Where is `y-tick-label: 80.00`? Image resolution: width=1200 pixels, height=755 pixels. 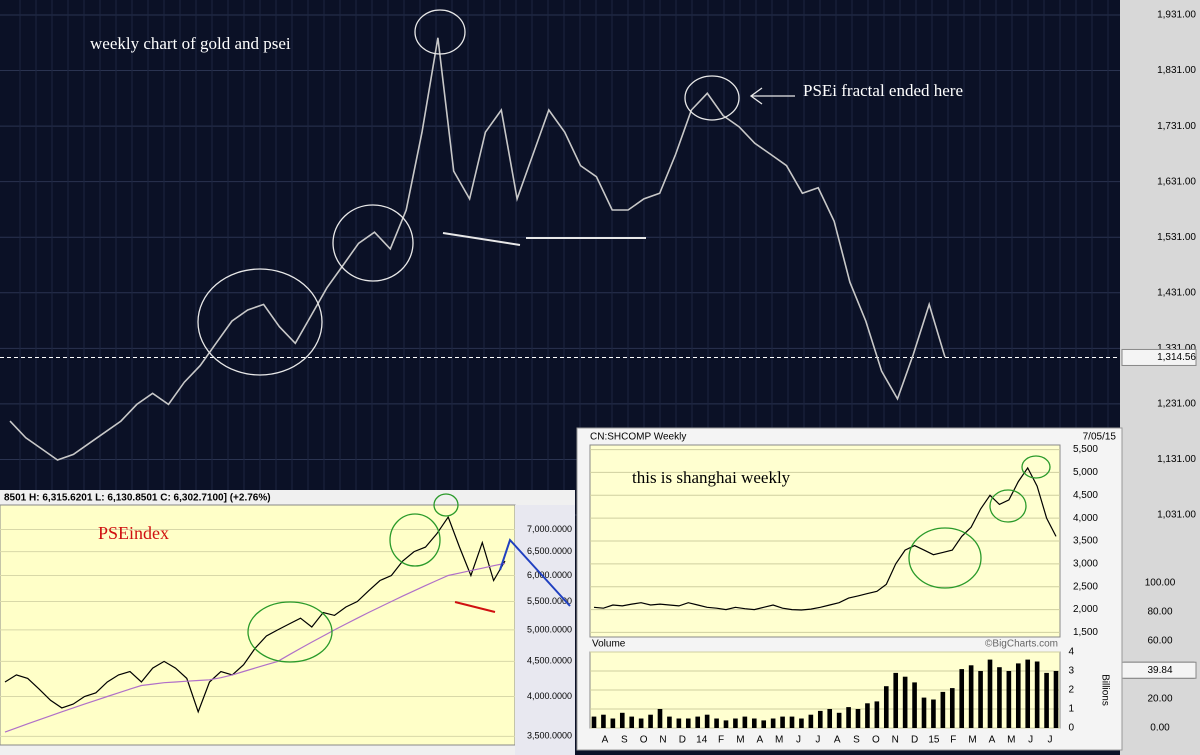
y-tick-label: 80.00 is located at coordinates (1159, 612).